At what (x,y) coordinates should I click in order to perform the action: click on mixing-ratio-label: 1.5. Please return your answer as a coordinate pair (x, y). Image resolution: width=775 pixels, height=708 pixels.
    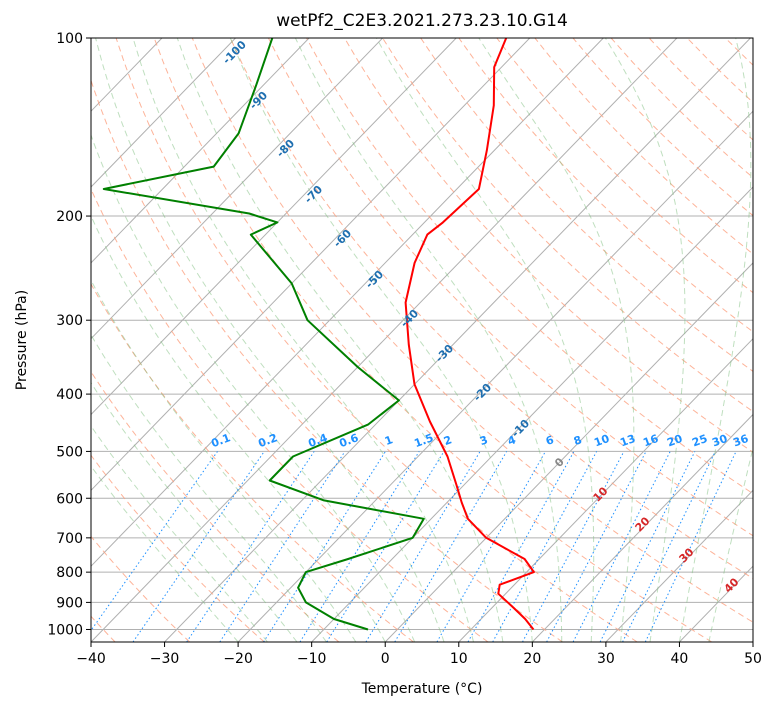
    Looking at the image, I should click on (423, 440).